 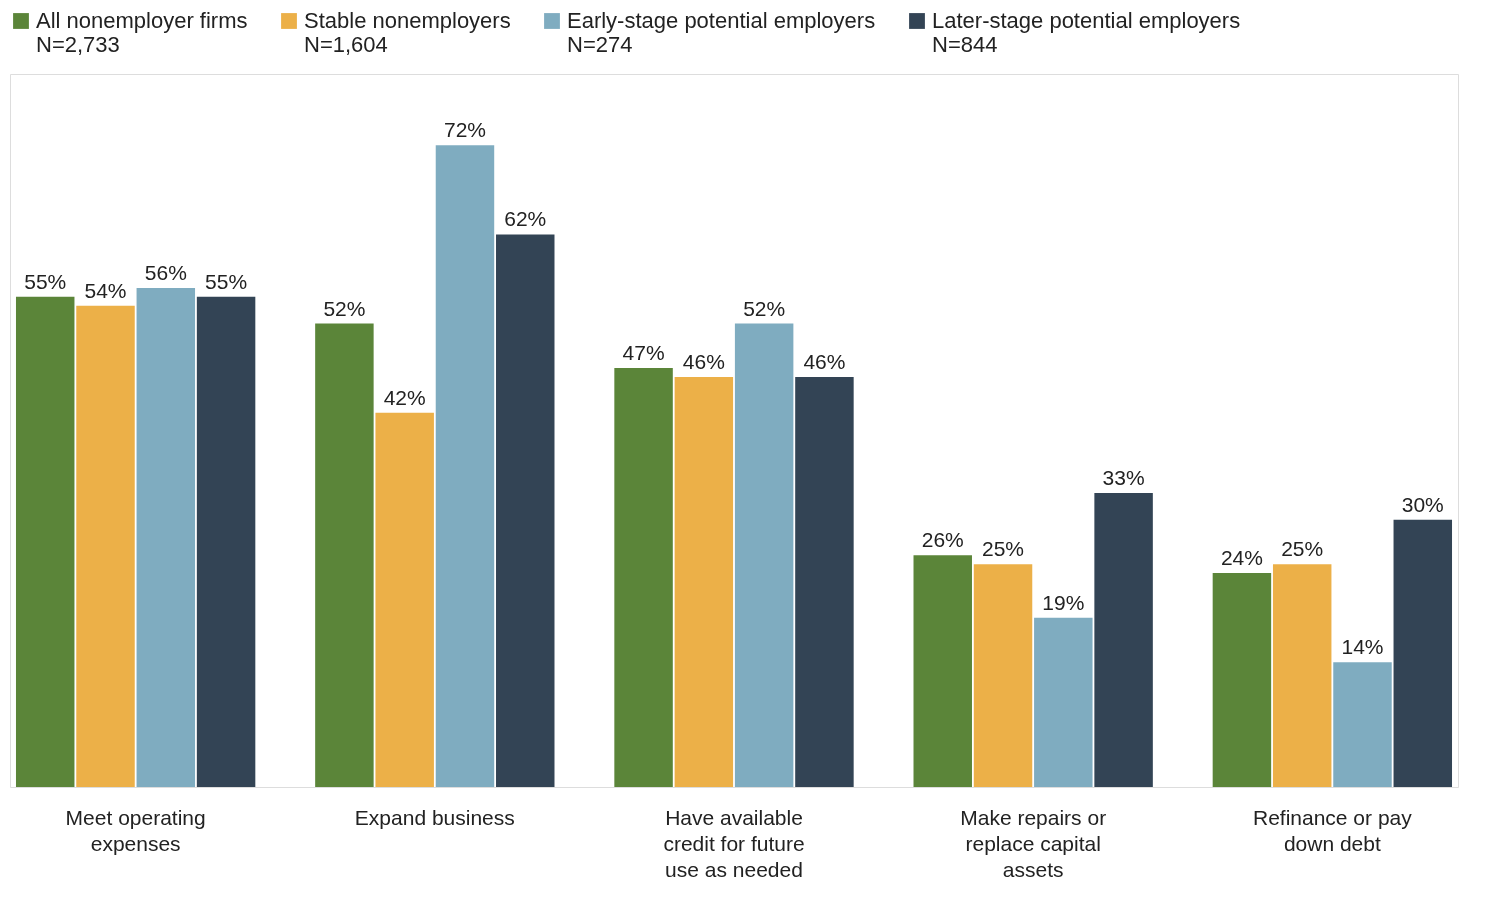 What do you see at coordinates (942, 540) in the screenshot?
I see `data-label: 26%` at bounding box center [942, 540].